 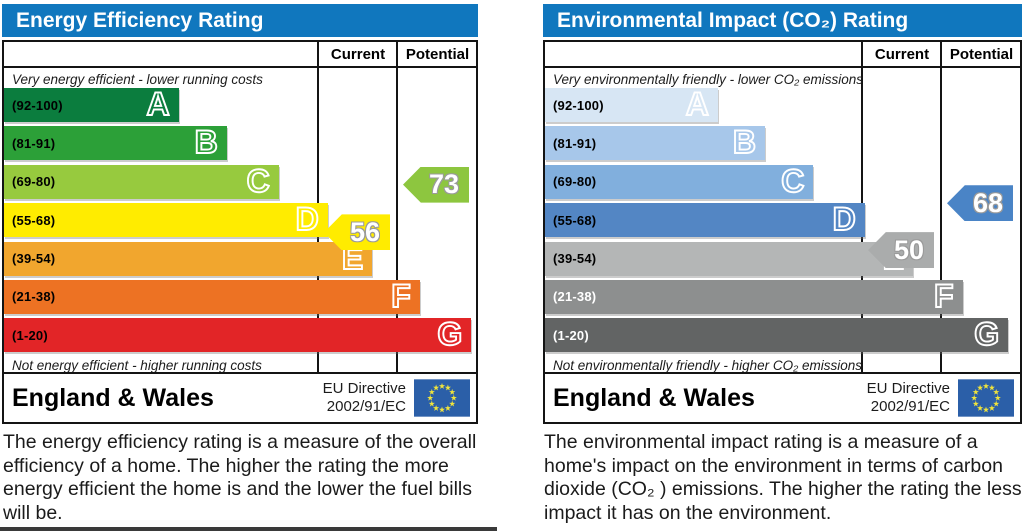 I want to click on potential-value: 68, so click(x=988, y=202).